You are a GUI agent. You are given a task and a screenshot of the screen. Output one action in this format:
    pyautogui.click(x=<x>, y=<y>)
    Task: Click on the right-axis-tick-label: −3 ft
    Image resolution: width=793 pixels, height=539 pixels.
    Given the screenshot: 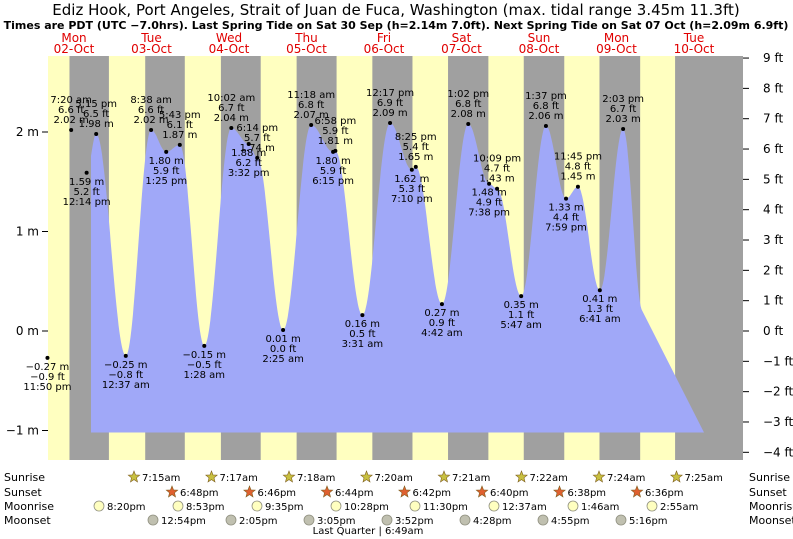 What is the action you would take?
    pyautogui.click(x=778, y=422)
    